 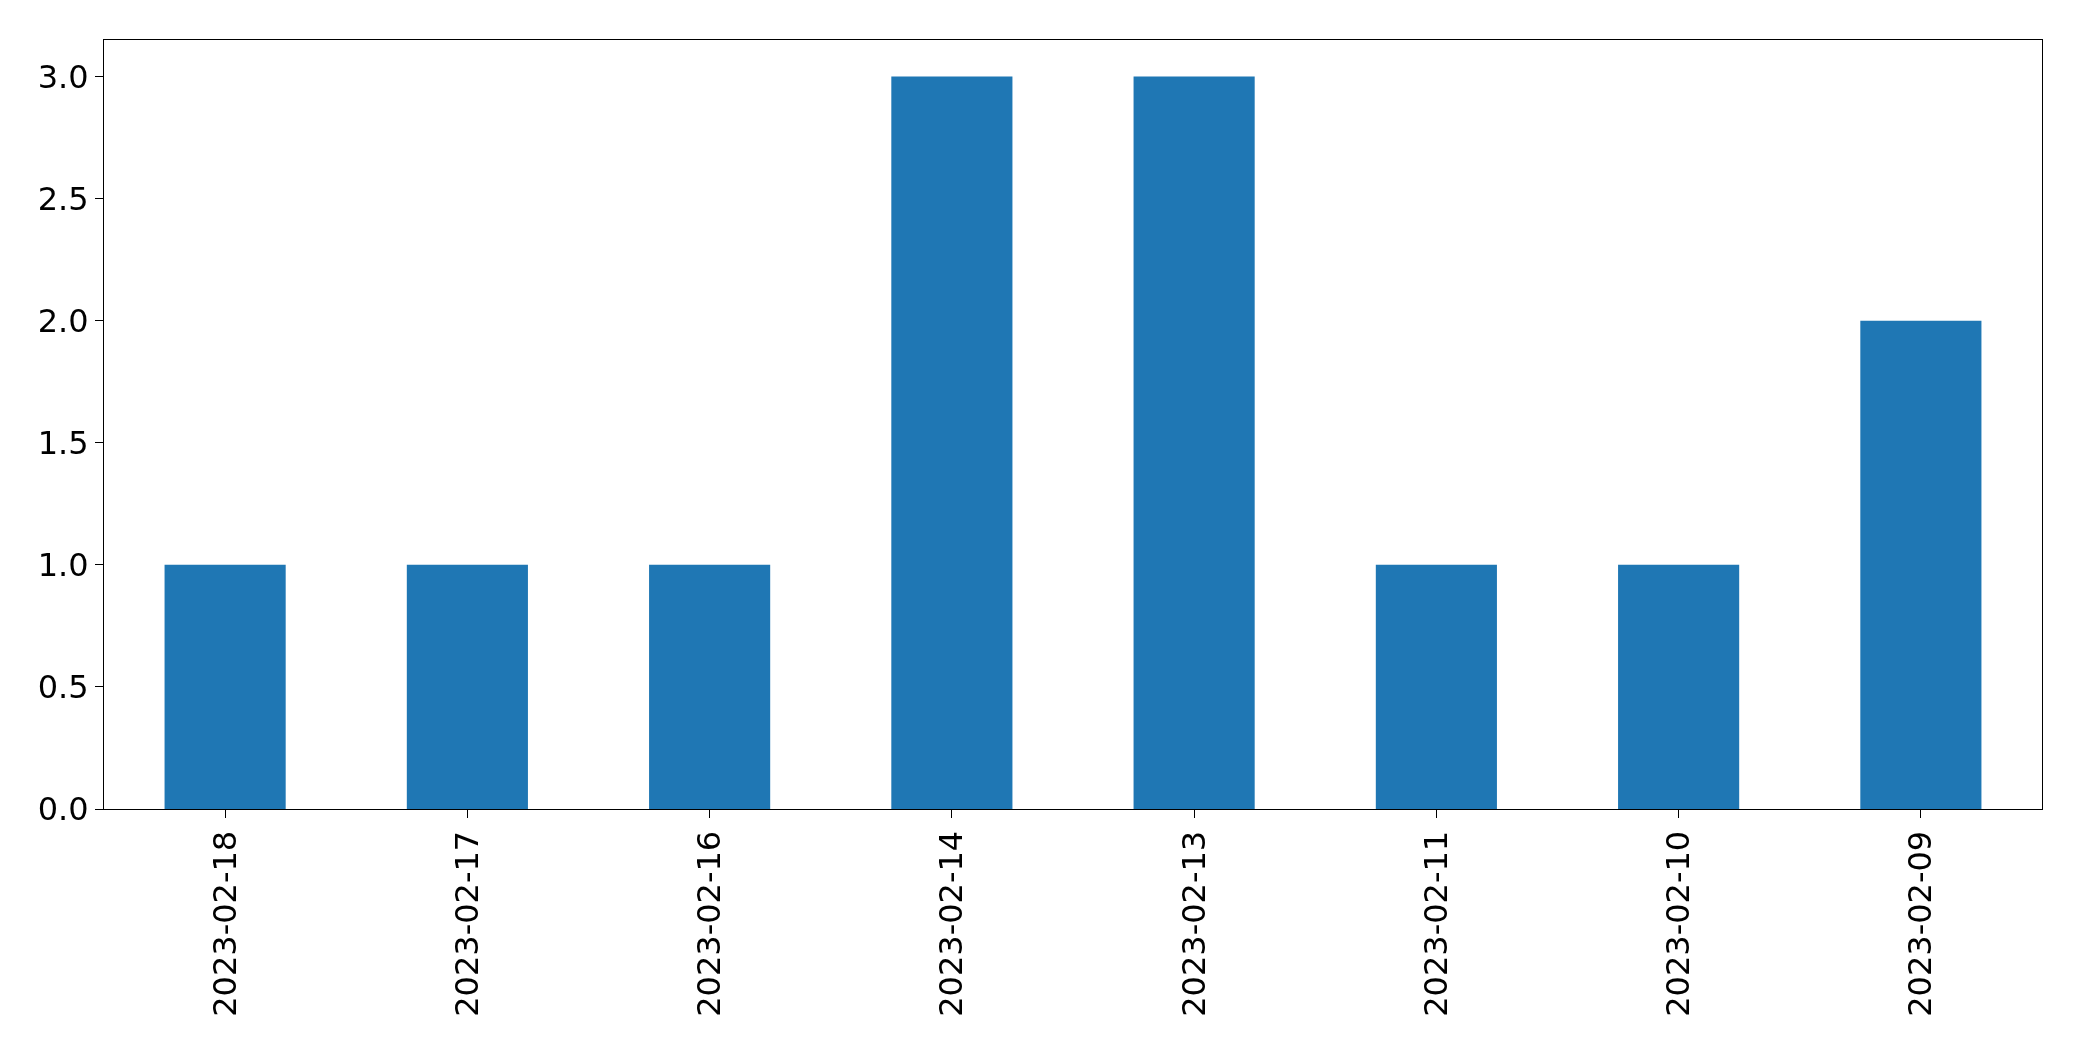 I want to click on x-tick-label: 2023-02-11, so click(x=1435, y=923).